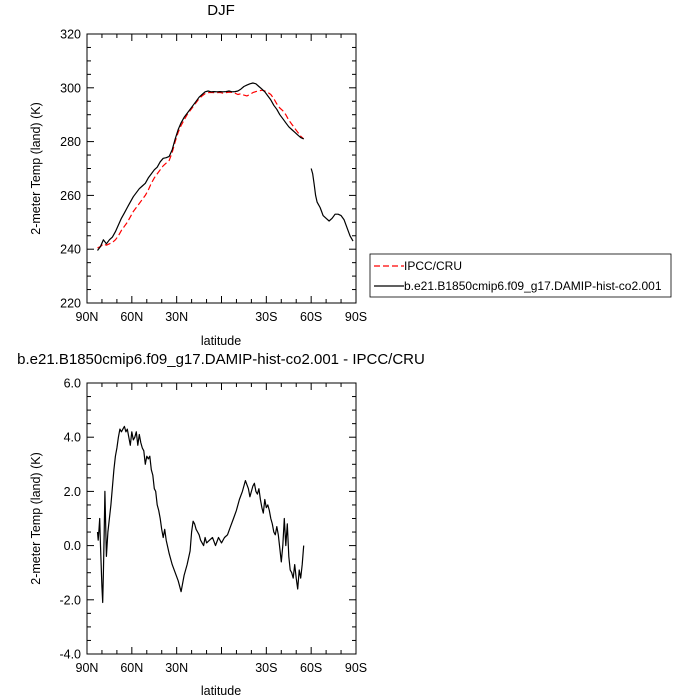 This screenshot has height=700, width=700. I want to click on top-chart-title: DJF, so click(221, 10).